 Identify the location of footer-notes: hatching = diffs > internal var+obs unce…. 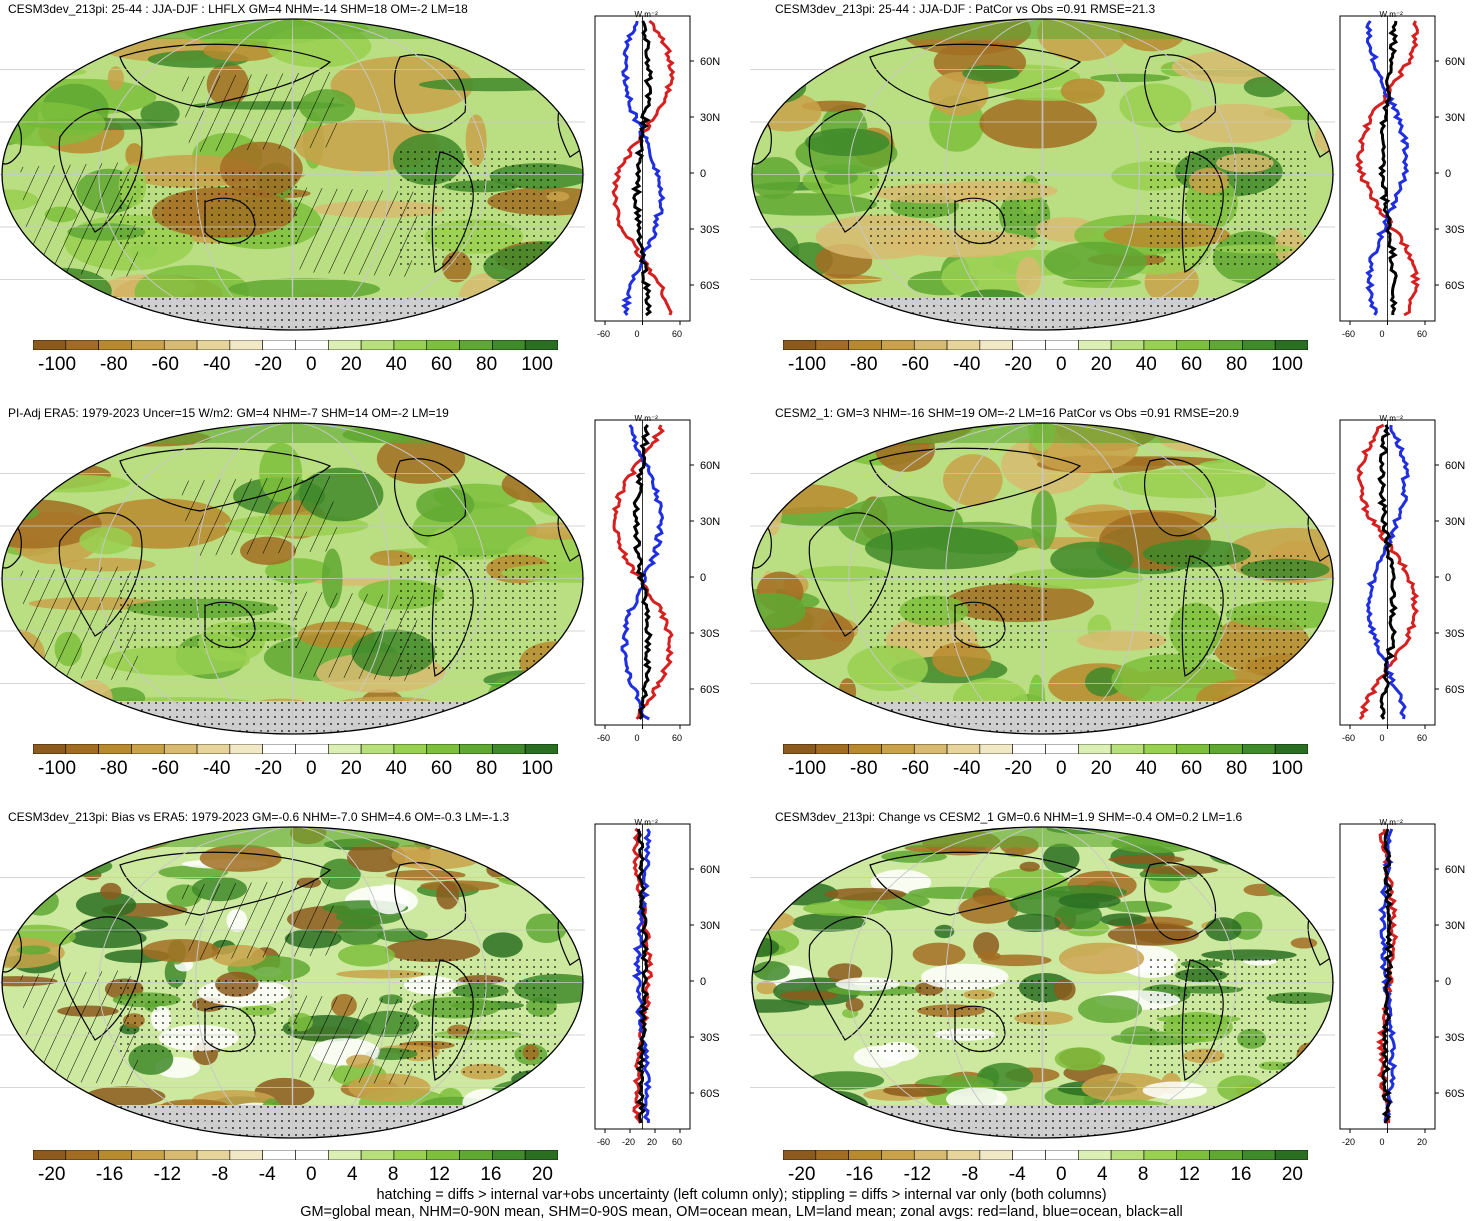
(741, 1204).